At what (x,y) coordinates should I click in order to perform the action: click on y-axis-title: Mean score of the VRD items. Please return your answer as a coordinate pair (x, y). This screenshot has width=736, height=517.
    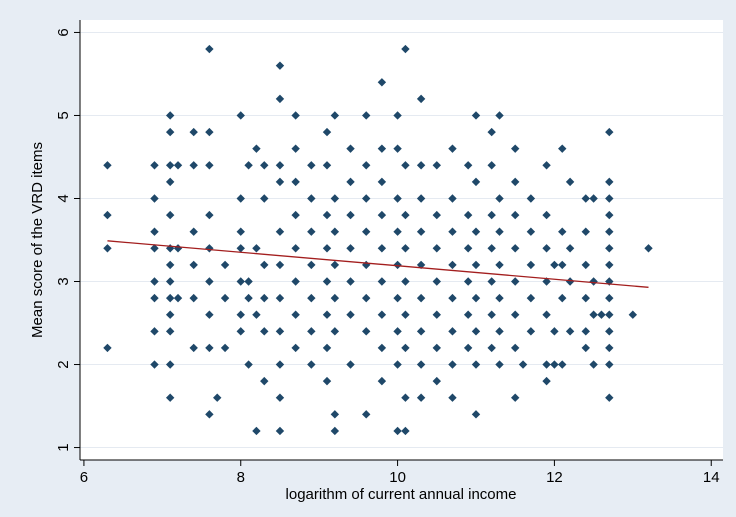
    Looking at the image, I should click on (37, 240).